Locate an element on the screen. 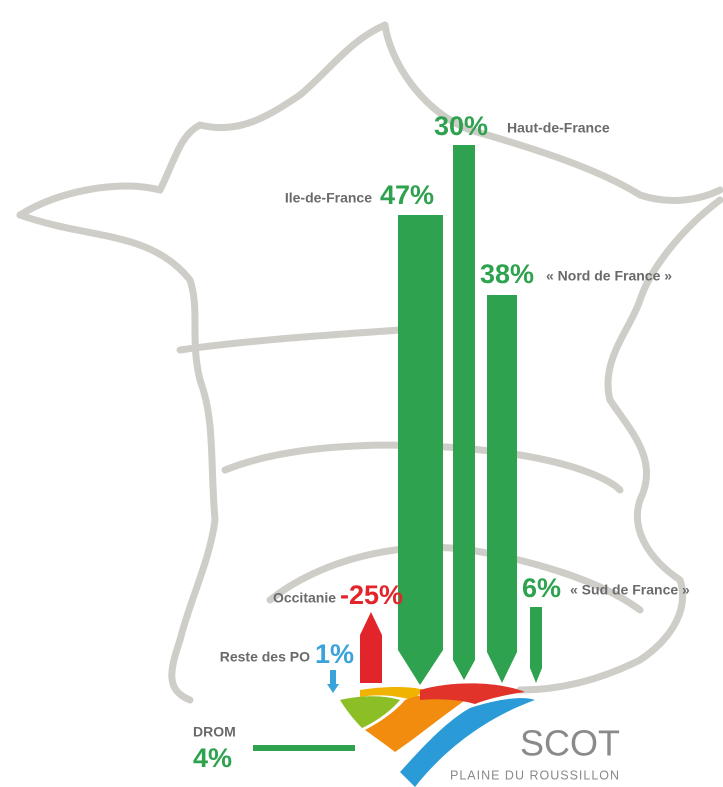 The height and width of the screenshot is (787, 723). flow-label: Haut-de-France is located at coordinates (558, 128).